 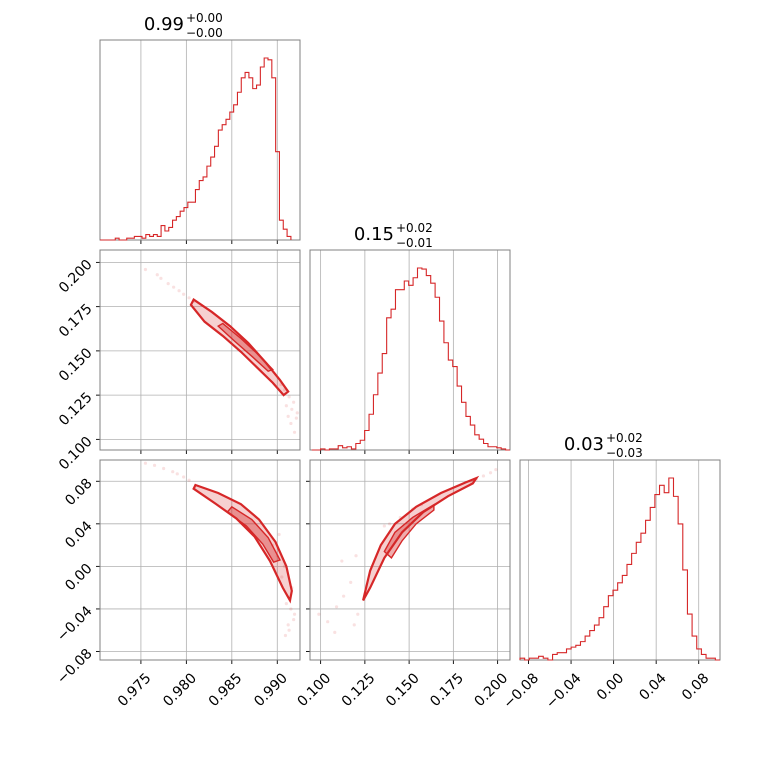 What do you see at coordinates (204, 33) in the screenshot?
I see `panel-title-minus: −0.00` at bounding box center [204, 33].